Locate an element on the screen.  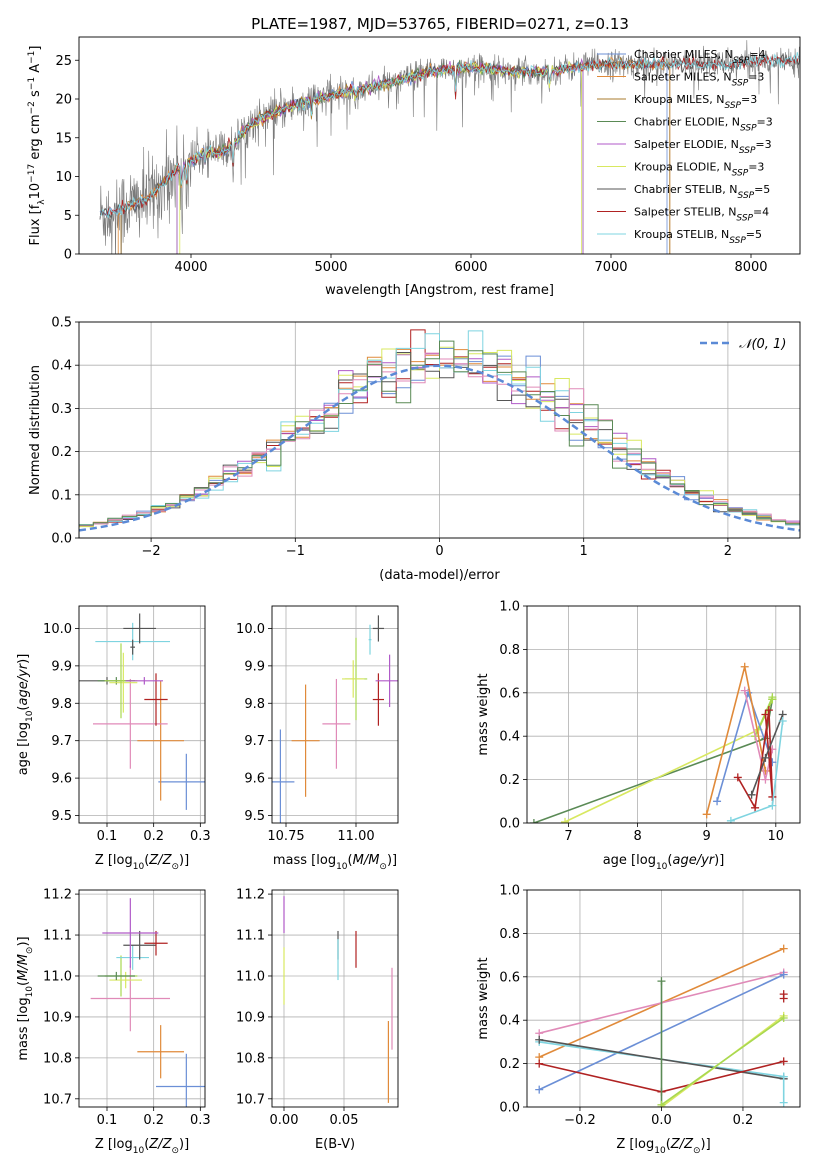
y-tick-label: 0.5 is located at coordinates (61, 323).